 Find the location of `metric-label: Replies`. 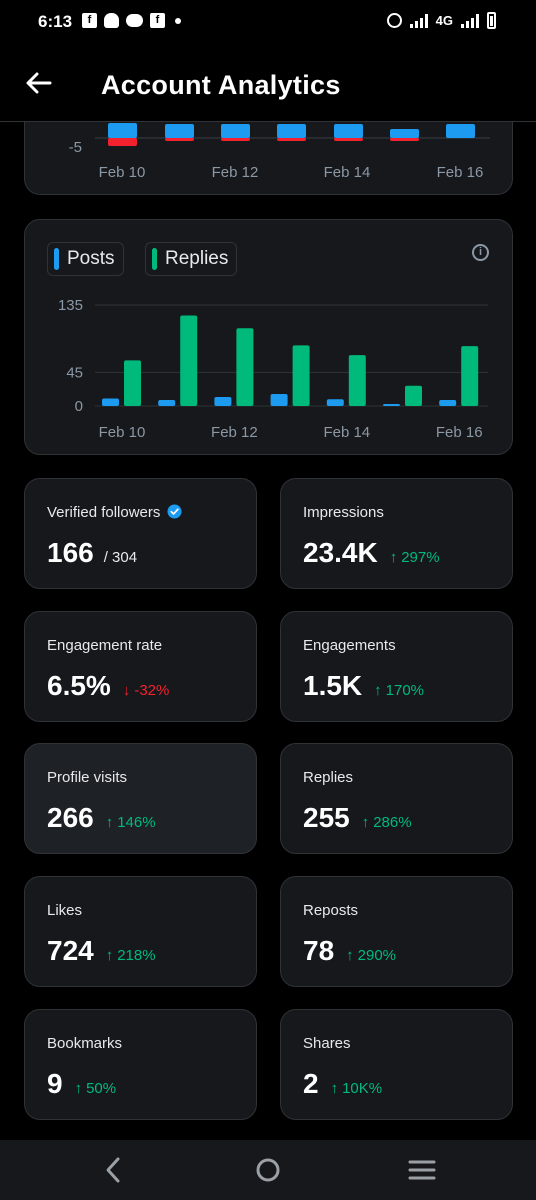

metric-label: Replies is located at coordinates (328, 777).